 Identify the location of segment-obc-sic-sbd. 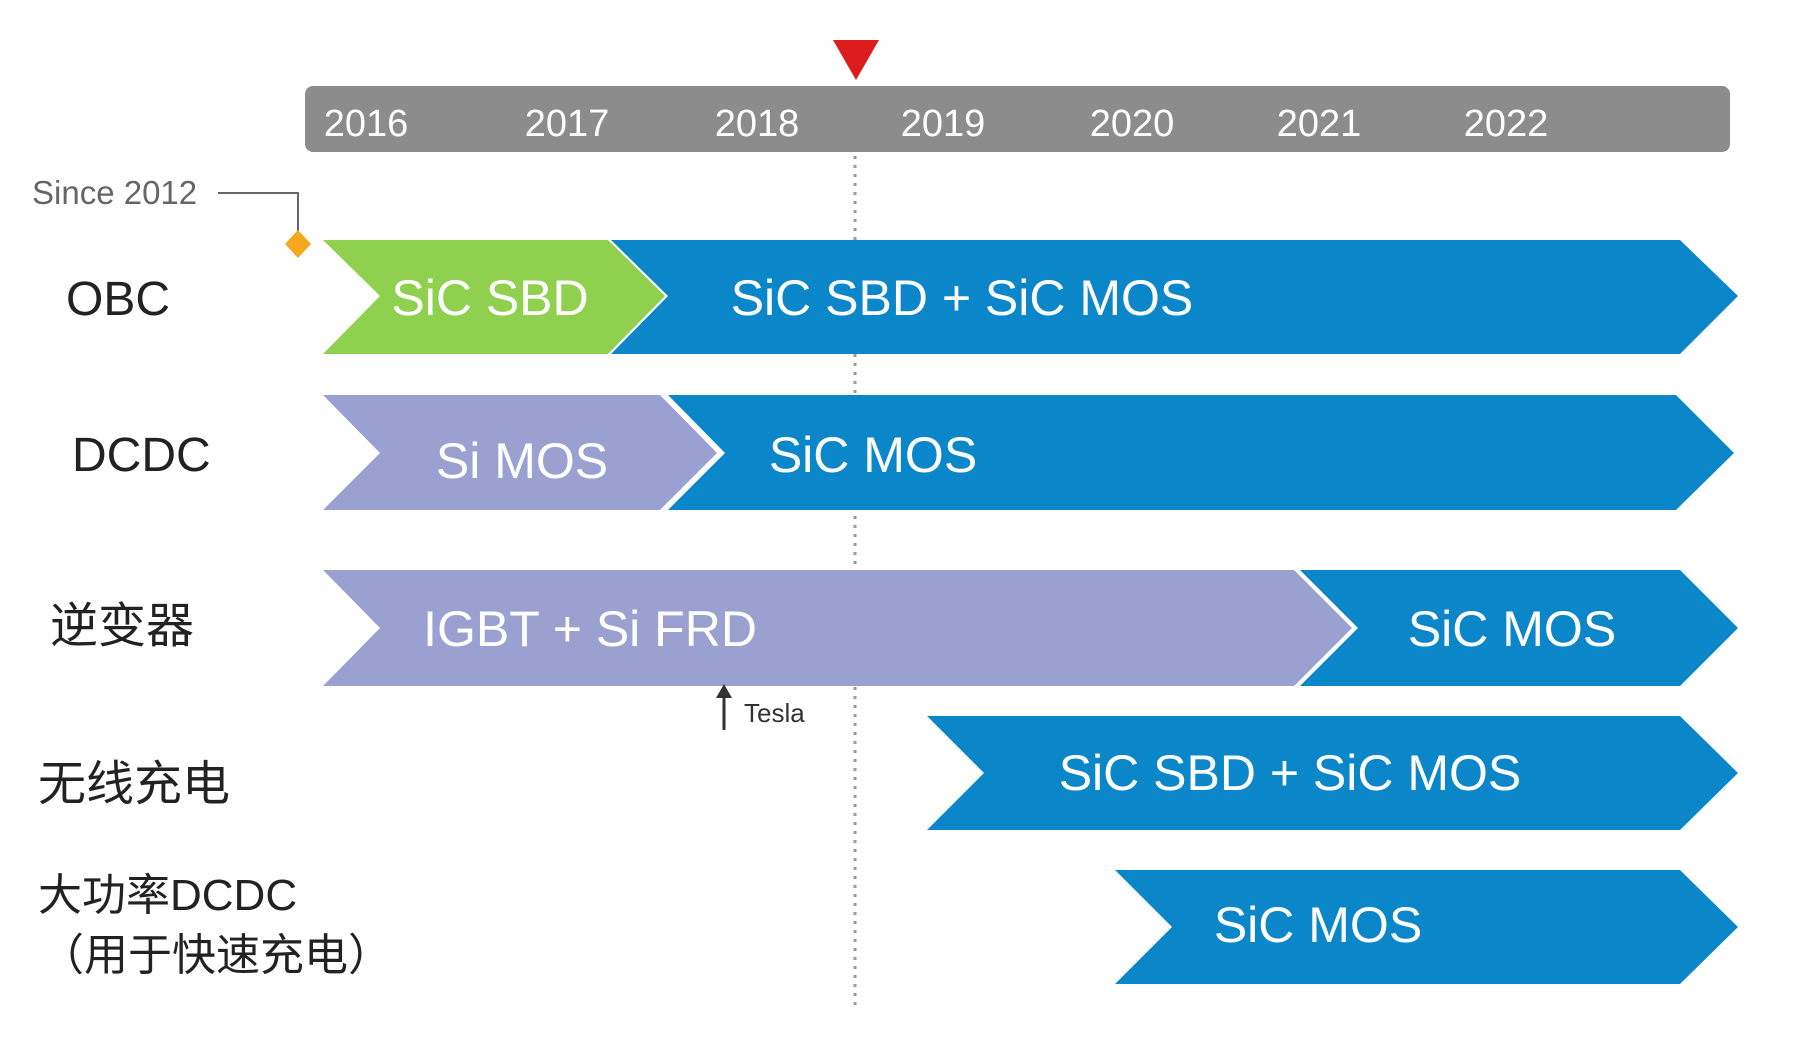
(494, 297).